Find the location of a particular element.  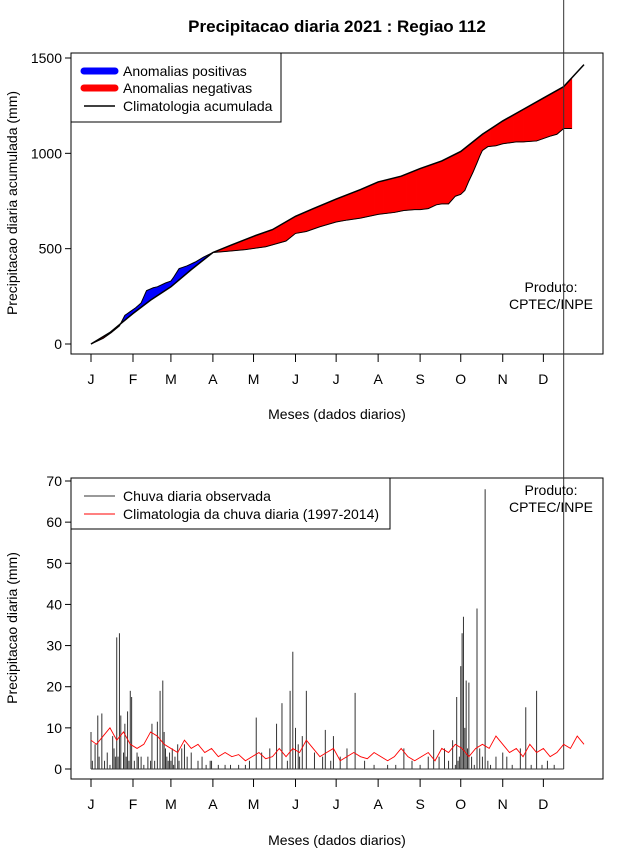

legend-label-negative: Anomalias negativas is located at coordinates (187, 88).